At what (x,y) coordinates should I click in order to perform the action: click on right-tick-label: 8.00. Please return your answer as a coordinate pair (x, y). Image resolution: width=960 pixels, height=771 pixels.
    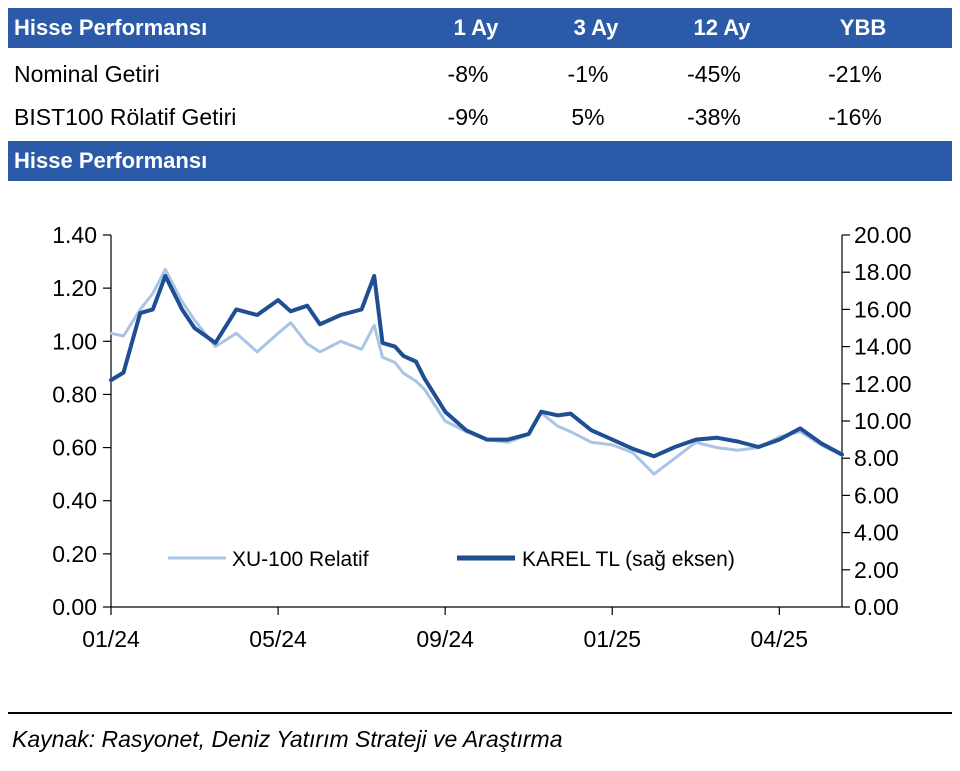
    Looking at the image, I should click on (876, 458).